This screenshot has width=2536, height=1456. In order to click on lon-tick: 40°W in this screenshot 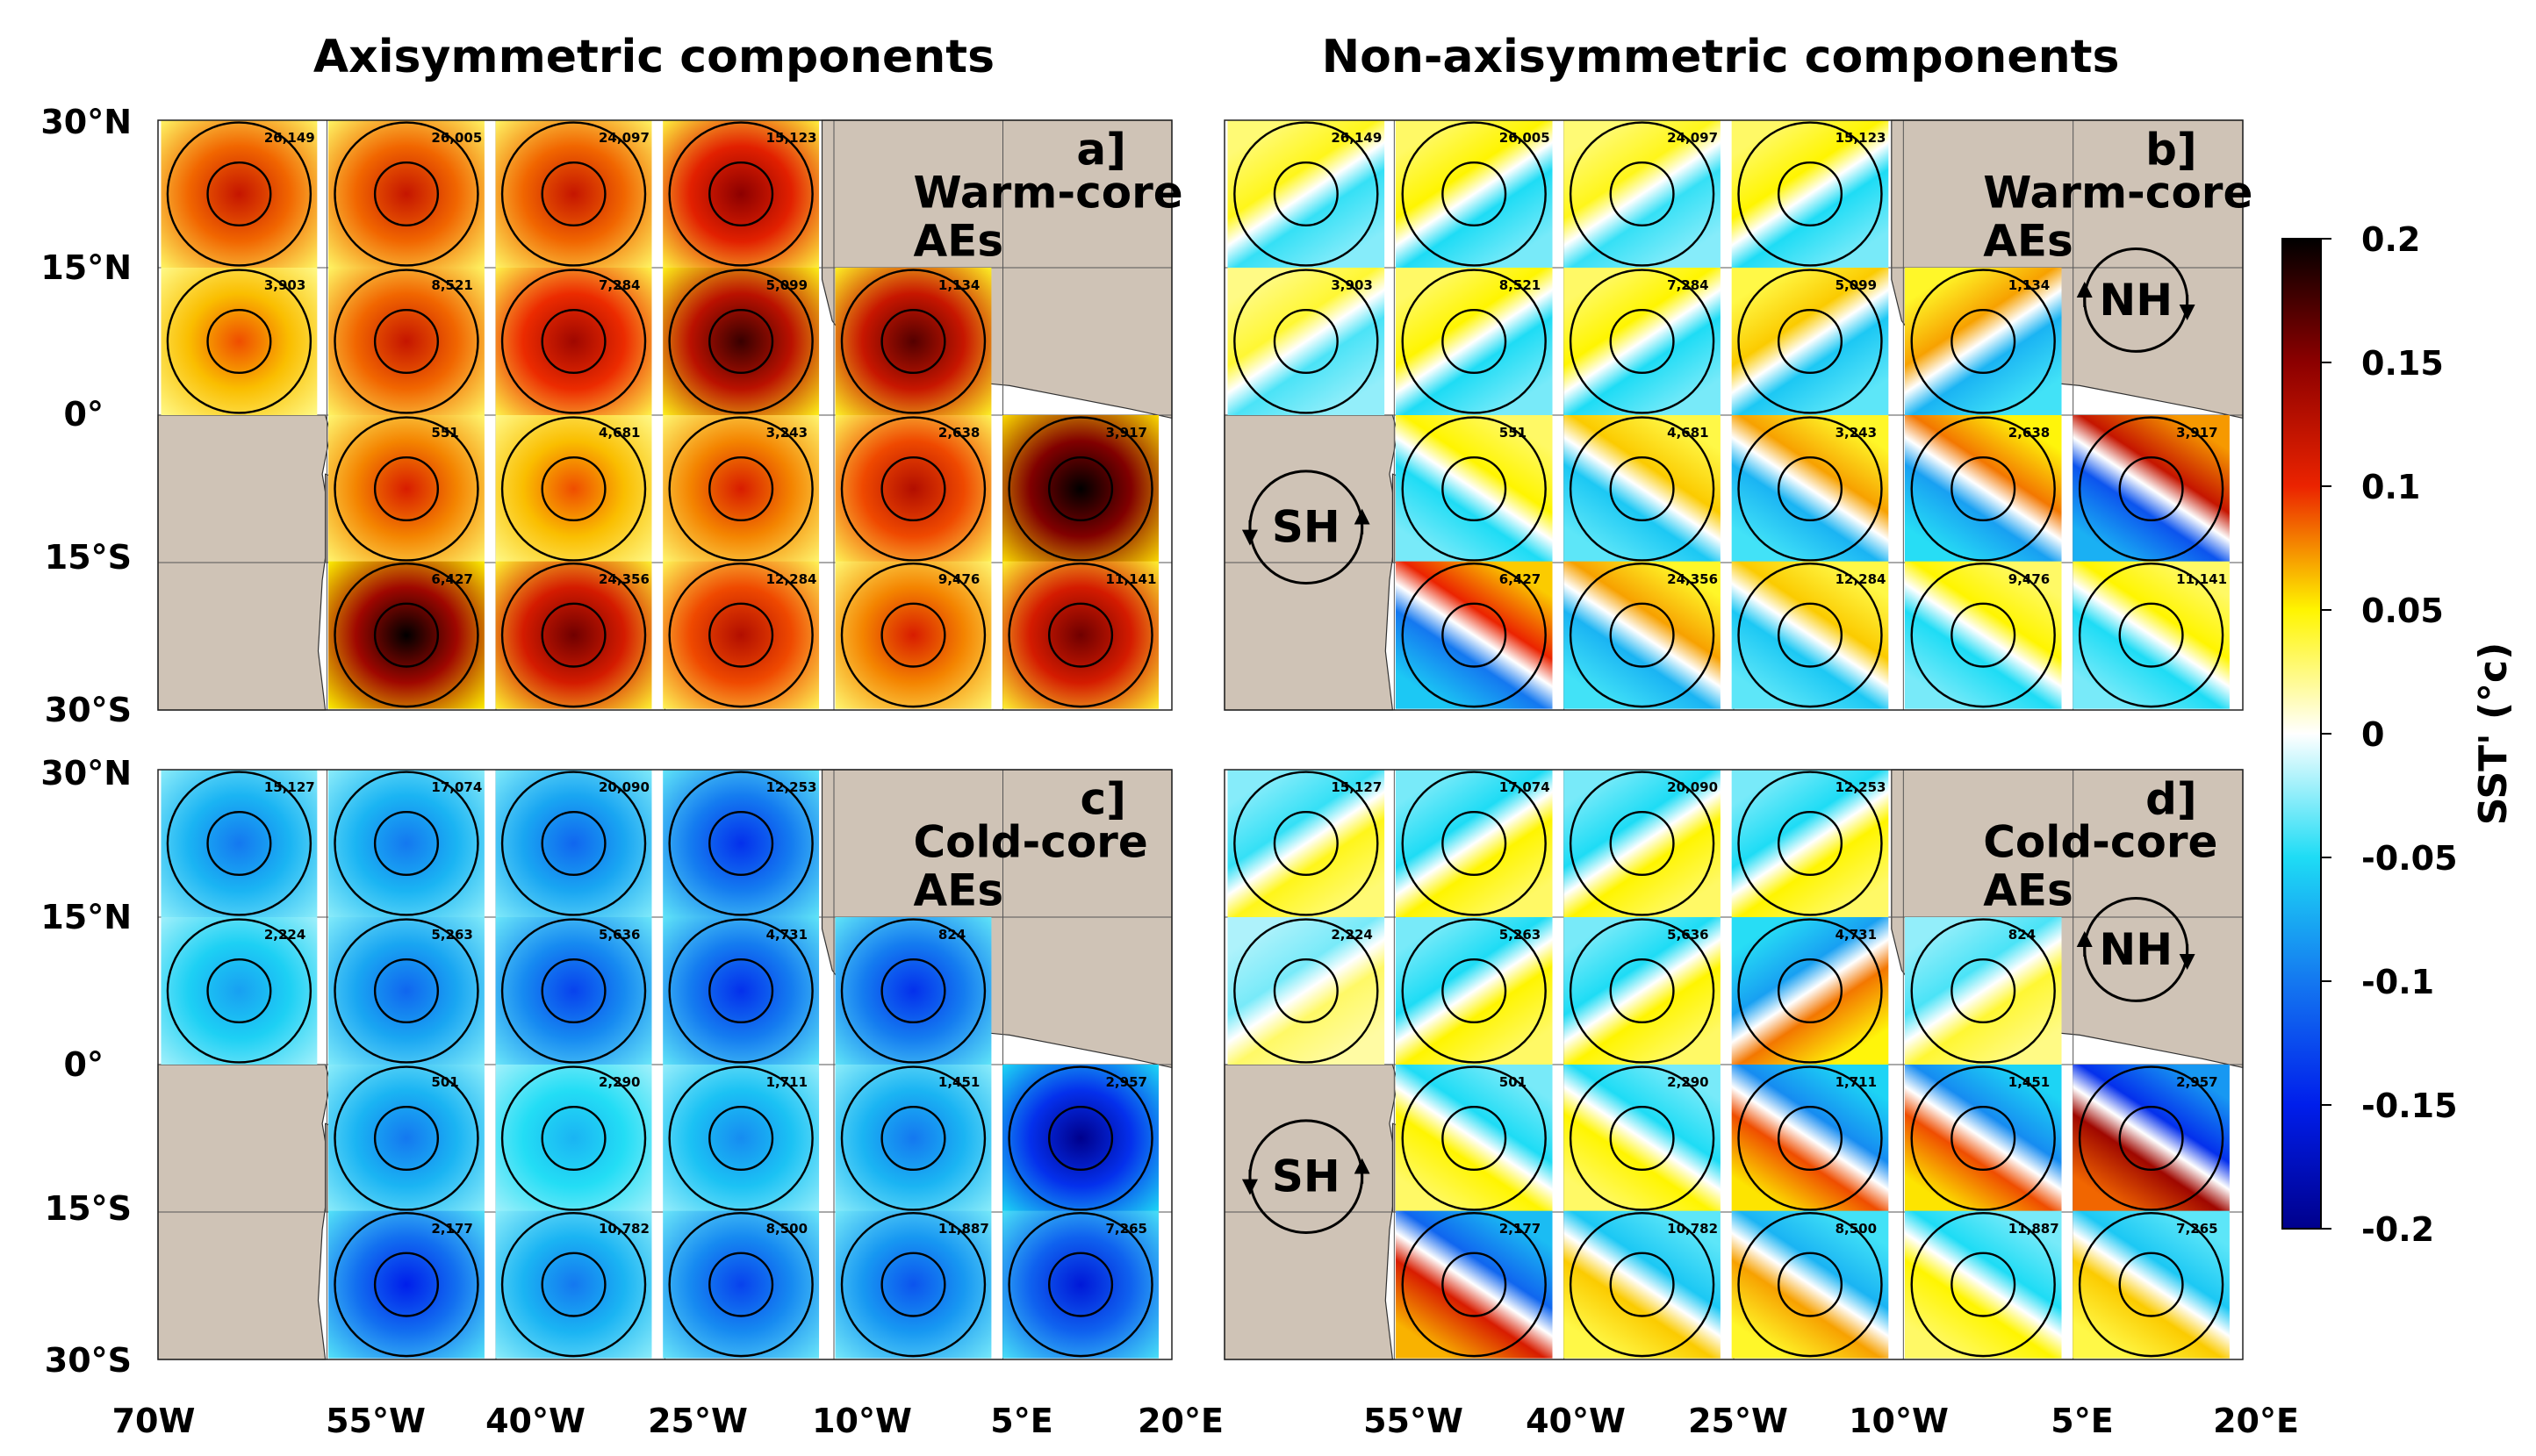, I will do `click(535, 1421)`.